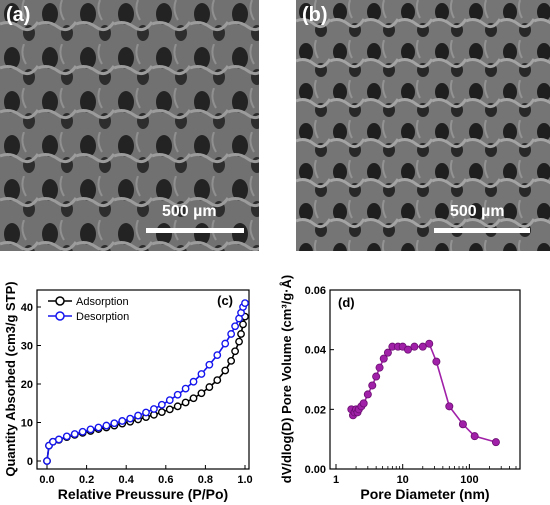  What do you see at coordinates (403, 480) in the screenshot?
I see `x-tick-label-d: 10` at bounding box center [403, 480].